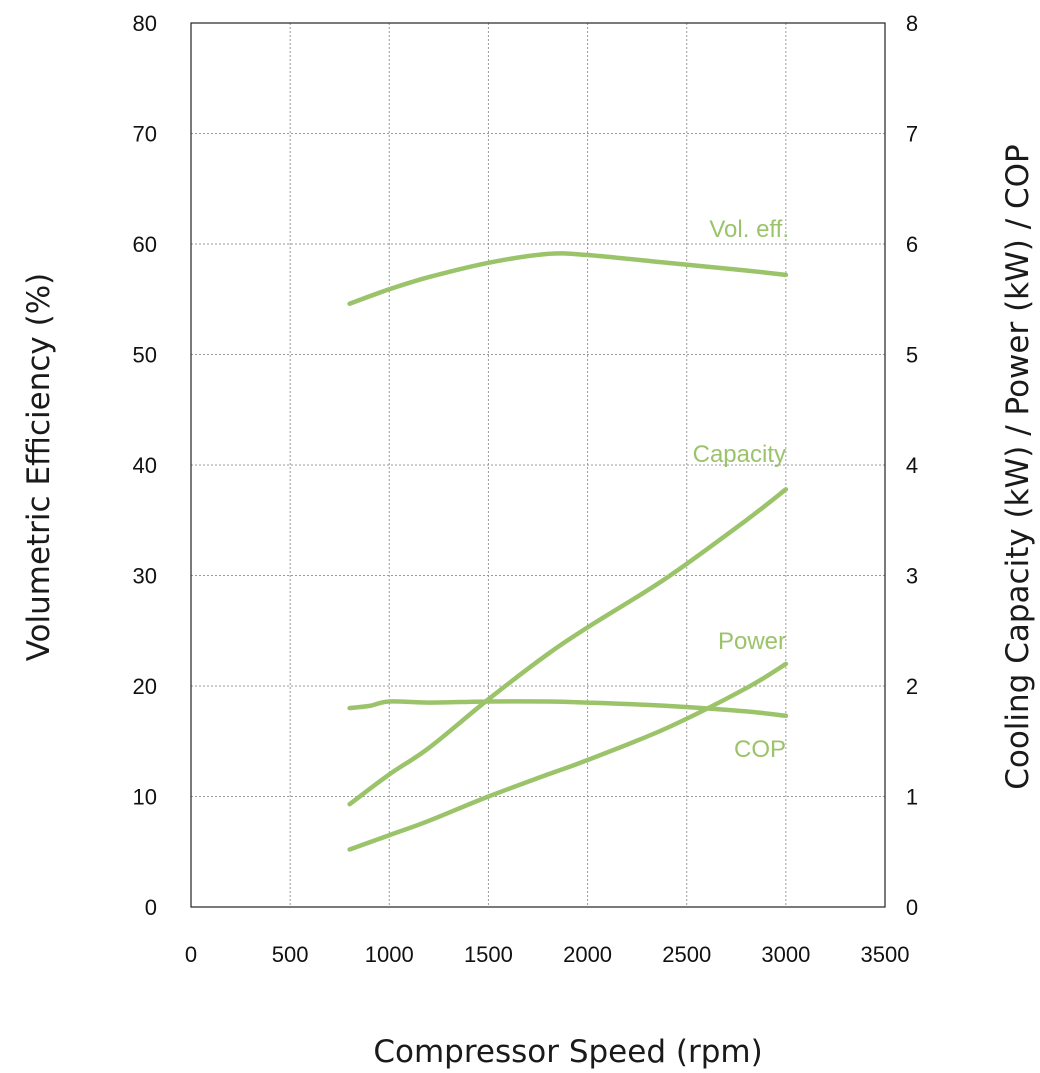 Image resolution: width=1040 pixels, height=1073 pixels. What do you see at coordinates (912, 23) in the screenshot?
I see `y2-tick-label: 8` at bounding box center [912, 23].